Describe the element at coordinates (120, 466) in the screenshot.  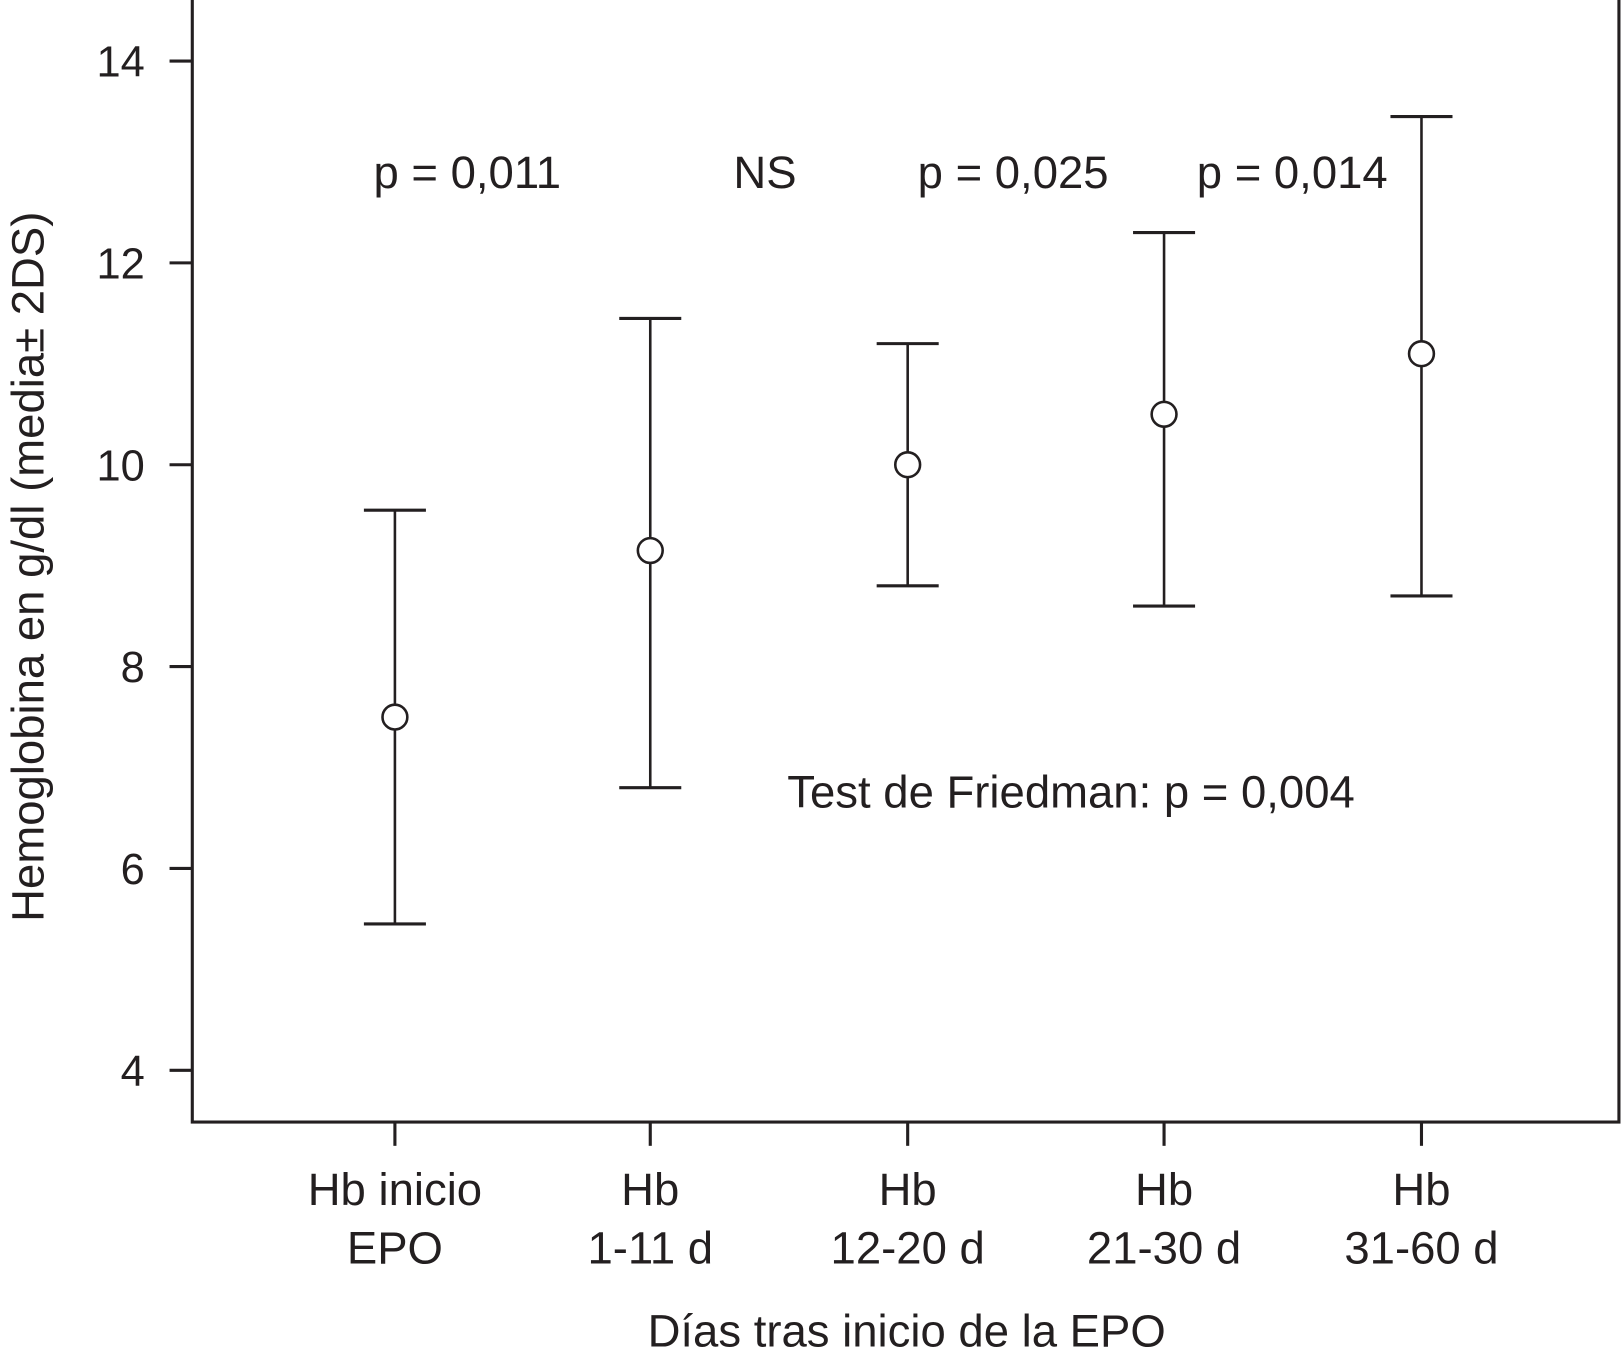
I see `y-tick-label: 10` at that location.